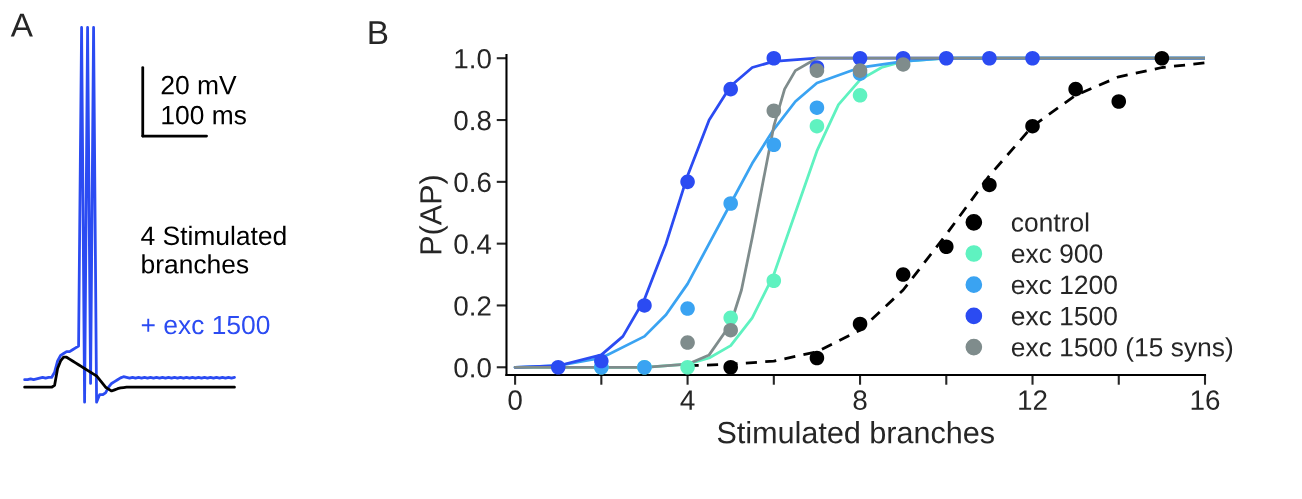 This screenshot has height=499, width=1302. I want to click on legend-label: exc 1500 (15 syns), so click(1122, 349).